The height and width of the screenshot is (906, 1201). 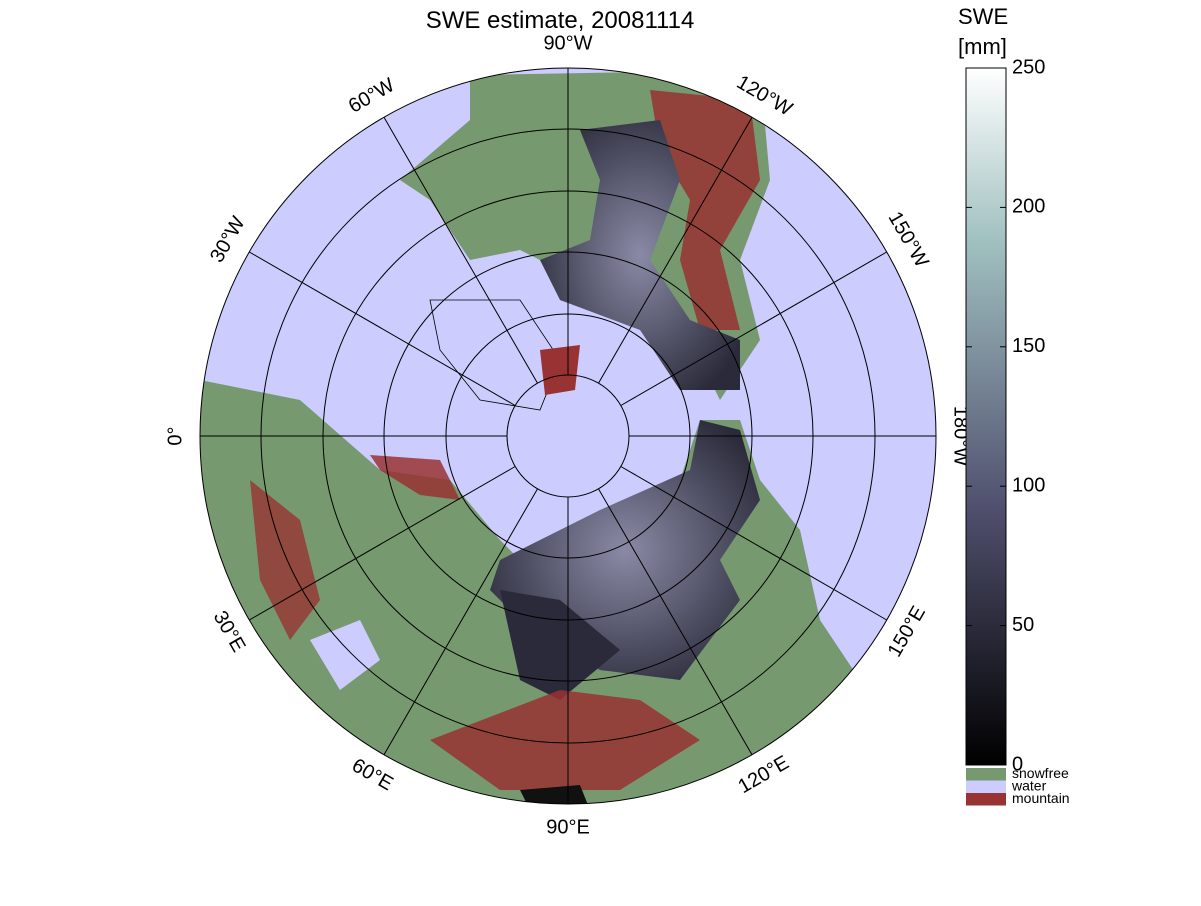 I want to click on colorbar-tick-label: 100, so click(x=1028, y=485).